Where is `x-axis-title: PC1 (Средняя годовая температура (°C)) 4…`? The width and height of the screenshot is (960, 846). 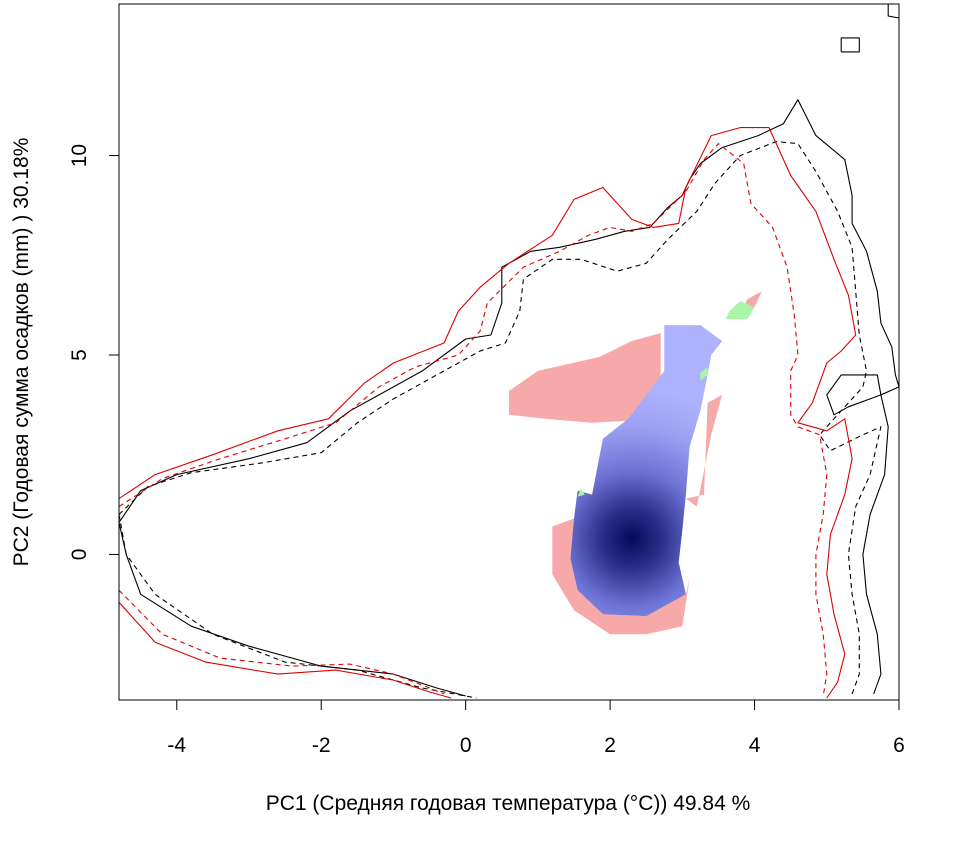
x-axis-title: PC1 (Средняя годовая температура (°C)) 4… is located at coordinates (508, 803).